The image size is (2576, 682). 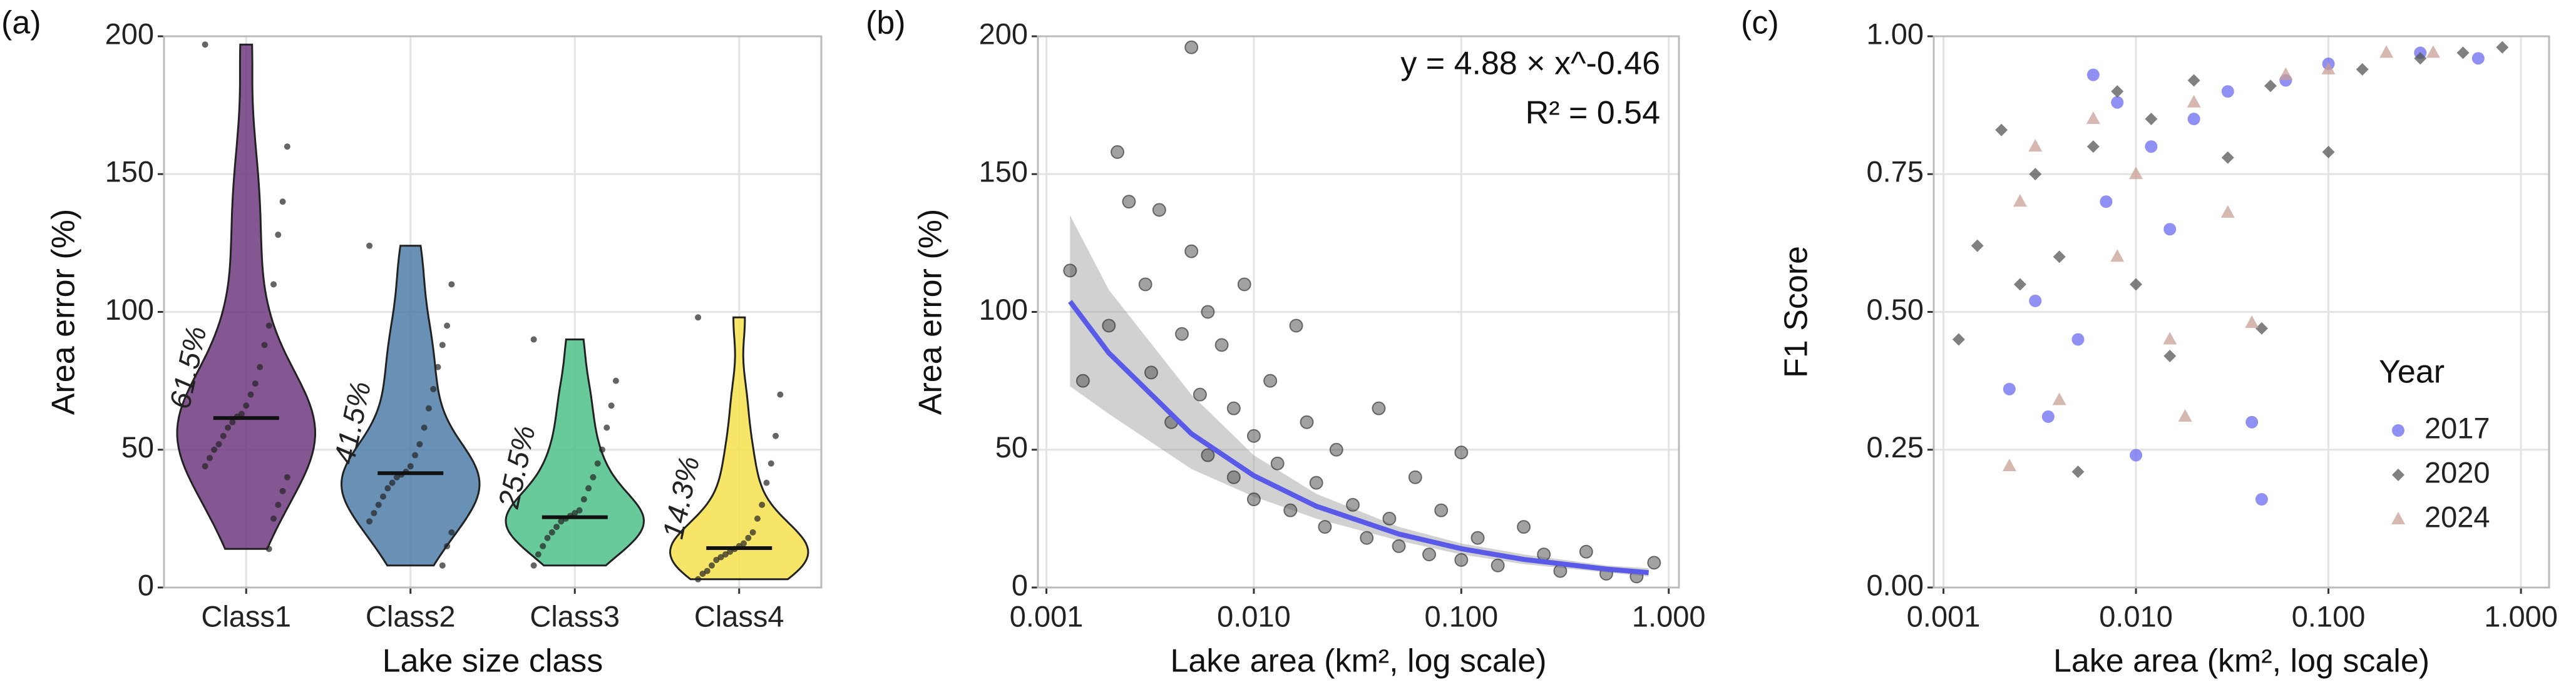 I want to click on x-axis-title: Lake size class, so click(x=492, y=661).